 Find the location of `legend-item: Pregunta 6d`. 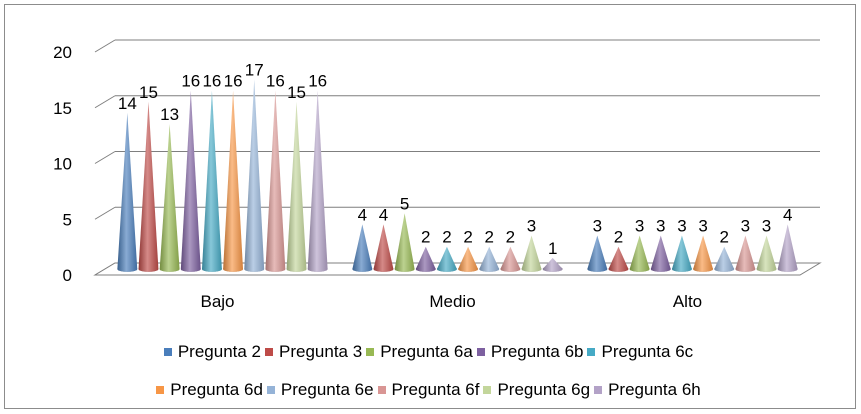

legend-item: Pregunta 6d is located at coordinates (209, 390).